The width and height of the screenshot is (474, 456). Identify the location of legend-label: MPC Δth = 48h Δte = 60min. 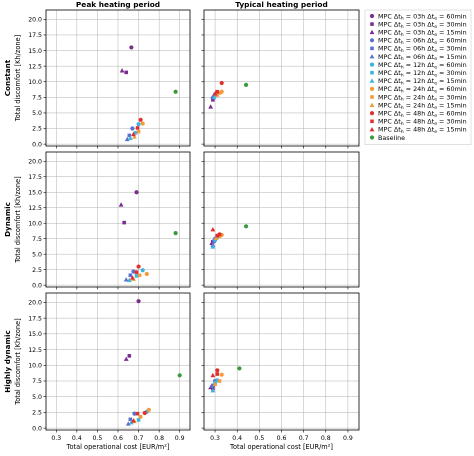
(422, 114).